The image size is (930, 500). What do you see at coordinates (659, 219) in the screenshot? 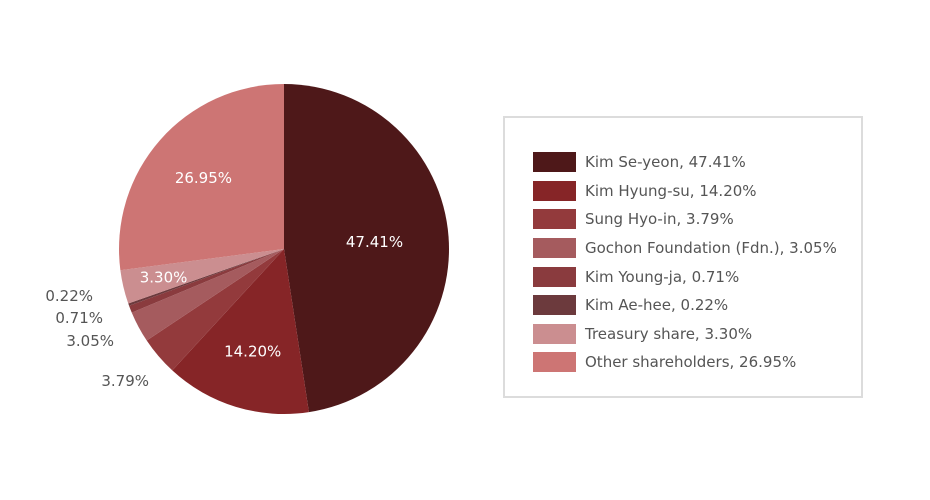
I see `legend-label-2: Sung Hyo-in, 3.79%` at bounding box center [659, 219].